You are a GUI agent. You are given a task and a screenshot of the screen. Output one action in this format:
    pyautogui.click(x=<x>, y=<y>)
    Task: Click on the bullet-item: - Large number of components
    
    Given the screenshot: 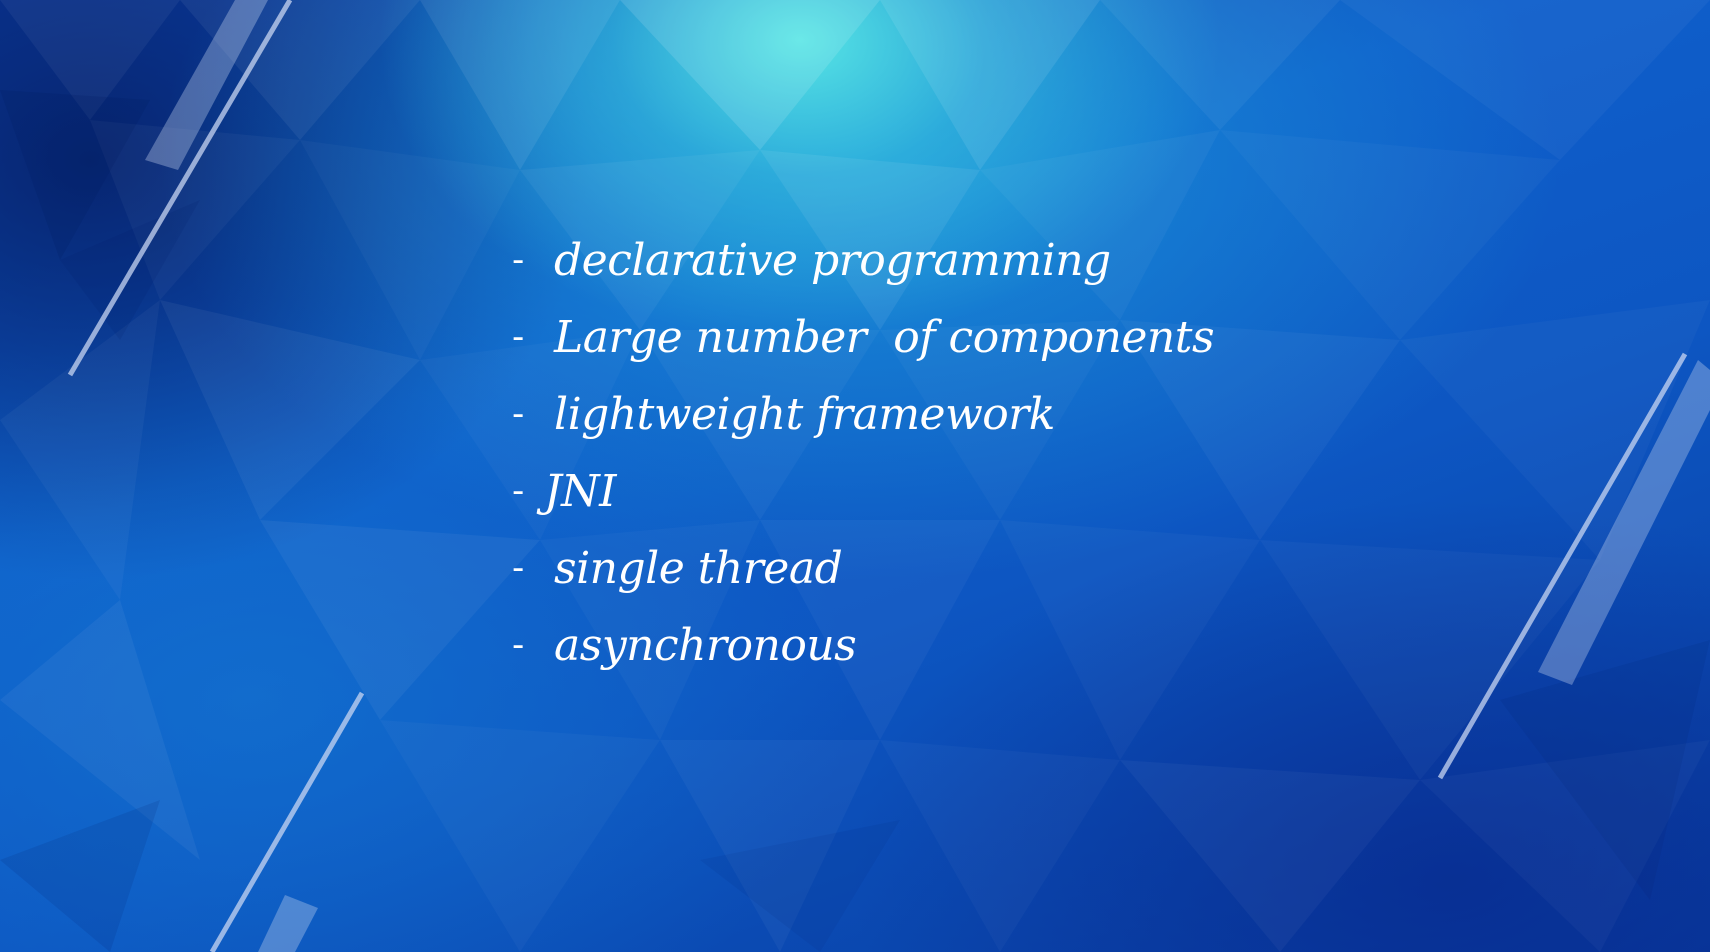 What is the action you would take?
    pyautogui.click(x=863, y=337)
    